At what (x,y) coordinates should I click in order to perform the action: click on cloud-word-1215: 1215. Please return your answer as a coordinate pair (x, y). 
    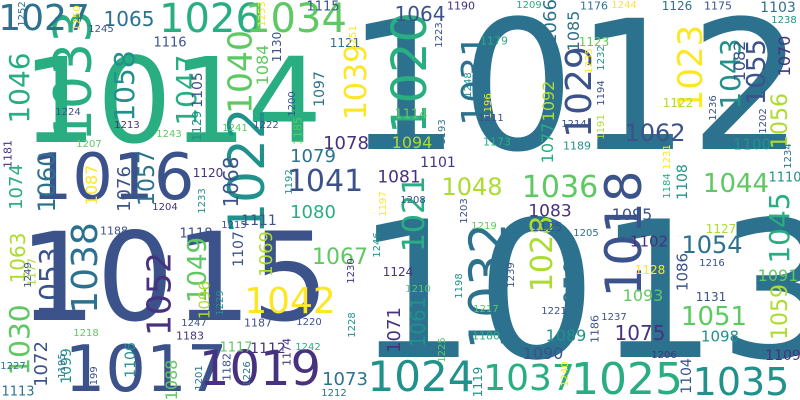
    Looking at the image, I should click on (234, 225).